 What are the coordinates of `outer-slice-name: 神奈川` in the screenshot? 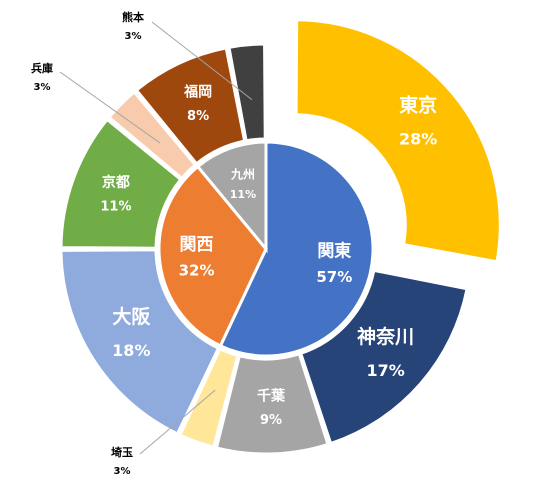 It's located at (385, 336).